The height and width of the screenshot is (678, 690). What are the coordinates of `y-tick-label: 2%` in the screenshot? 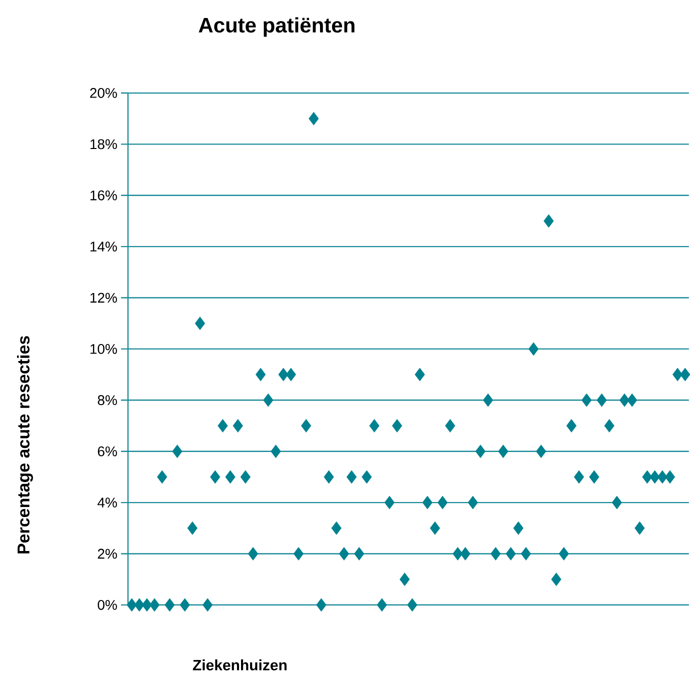 It's located at (107, 553).